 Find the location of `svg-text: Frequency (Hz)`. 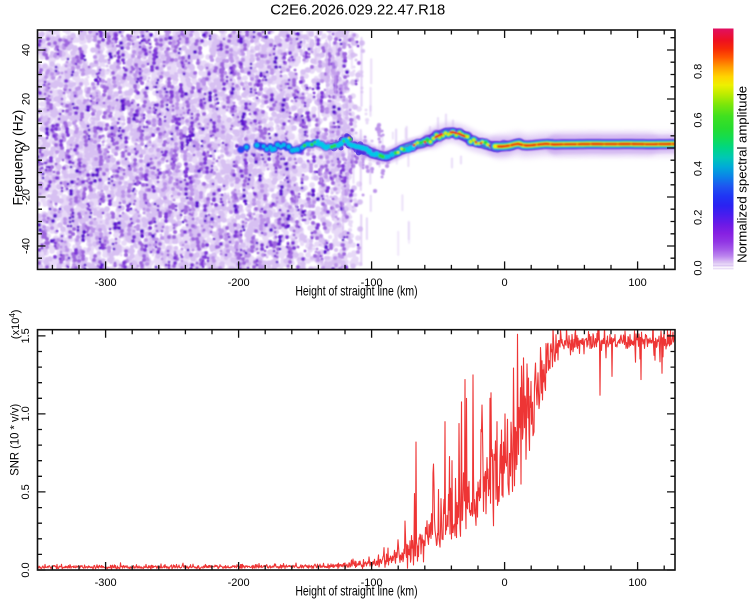

svg-text: Frequency (Hz) is located at coordinates (17, 158).